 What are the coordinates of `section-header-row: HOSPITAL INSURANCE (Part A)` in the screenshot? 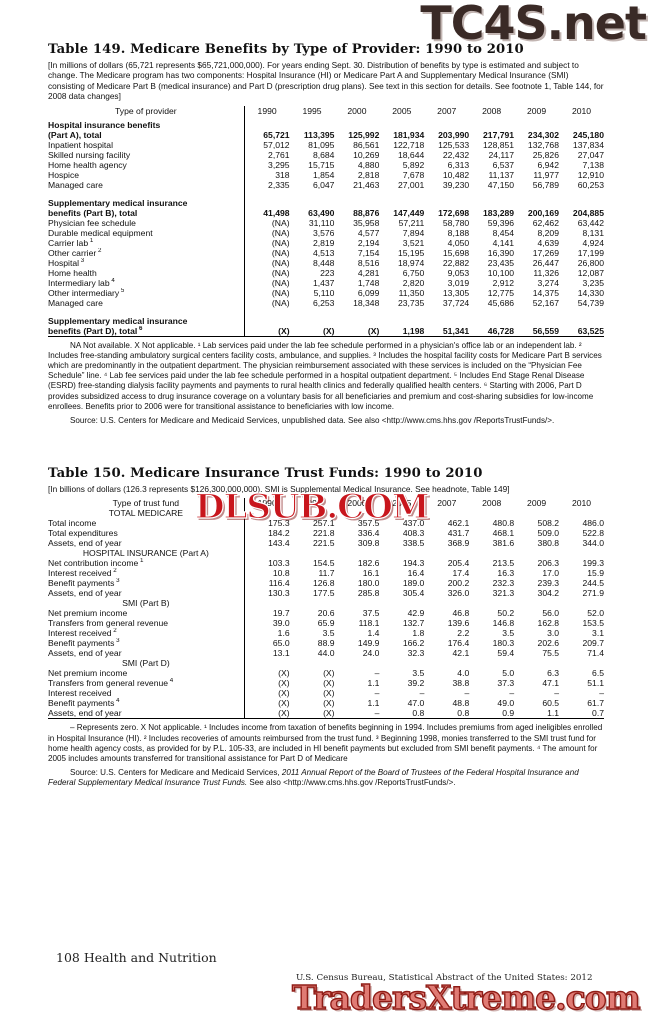 It's located at (326, 553).